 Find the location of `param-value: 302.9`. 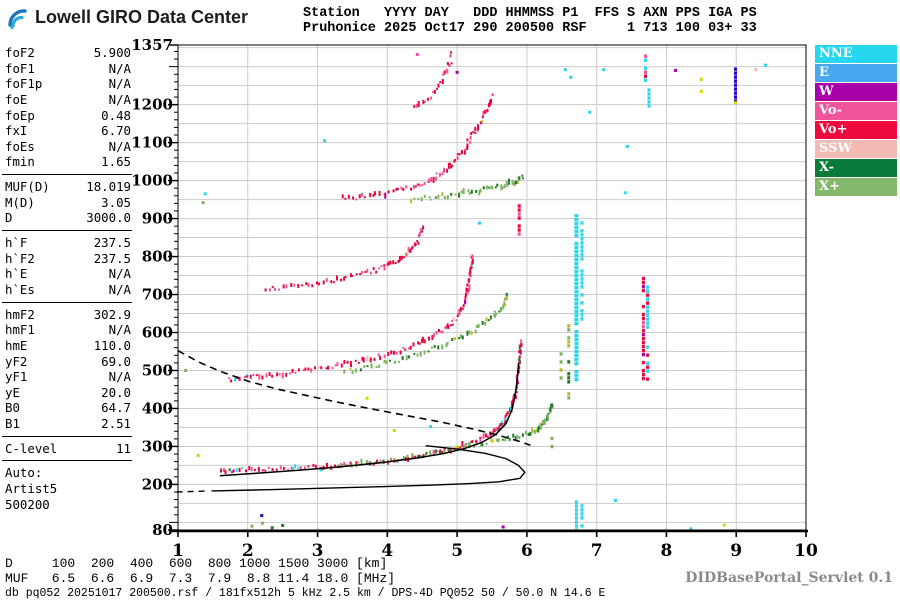

param-value: 302.9 is located at coordinates (112, 314).